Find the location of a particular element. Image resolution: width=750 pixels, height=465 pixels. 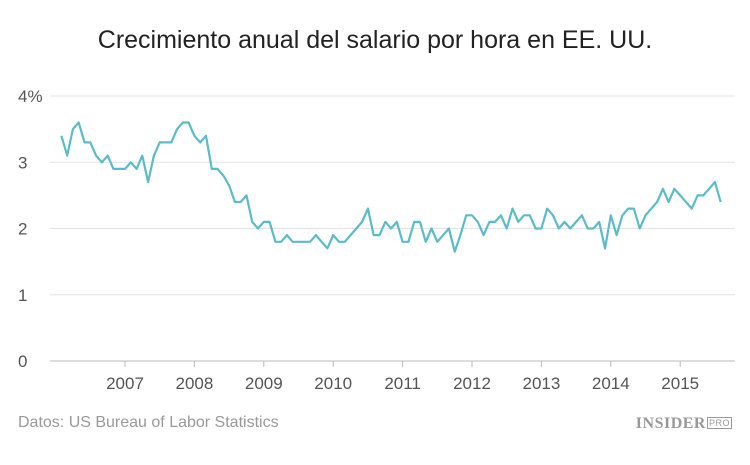

logo-sub: PRO is located at coordinates (719, 423).